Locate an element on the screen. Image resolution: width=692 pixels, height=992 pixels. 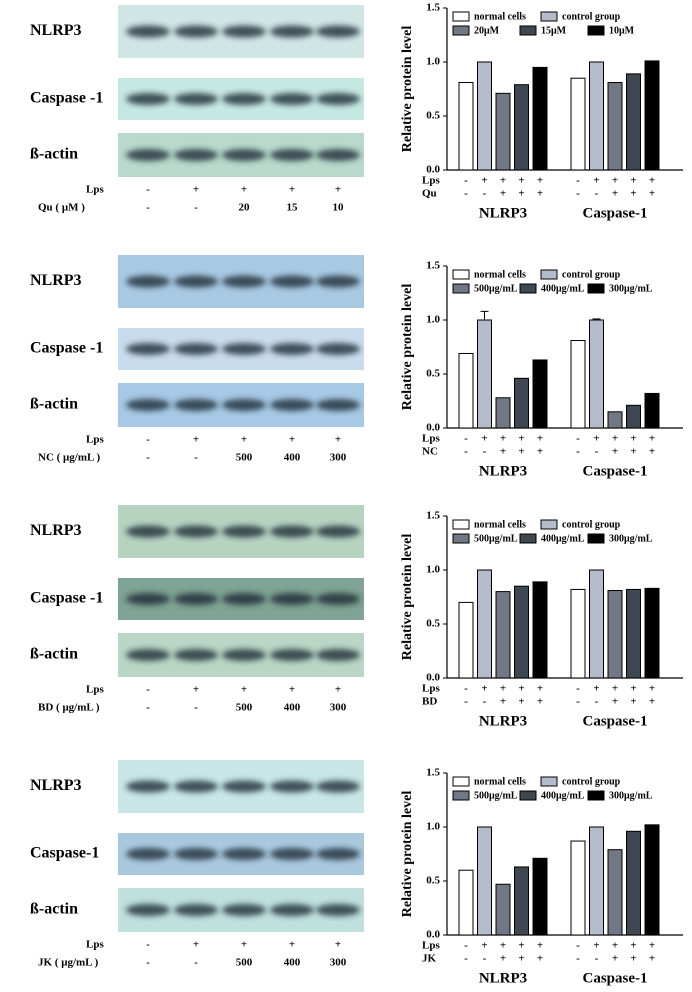
group-label: Caspase-1 is located at coordinates (614, 471).